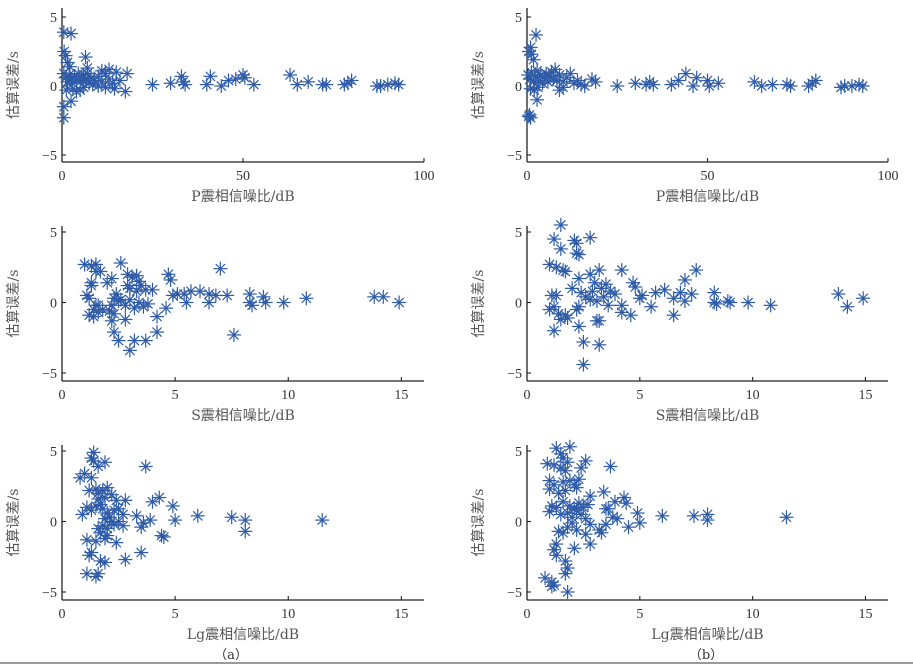 The image size is (913, 667). I want to click on x-tick-label: 10, so click(753, 614).